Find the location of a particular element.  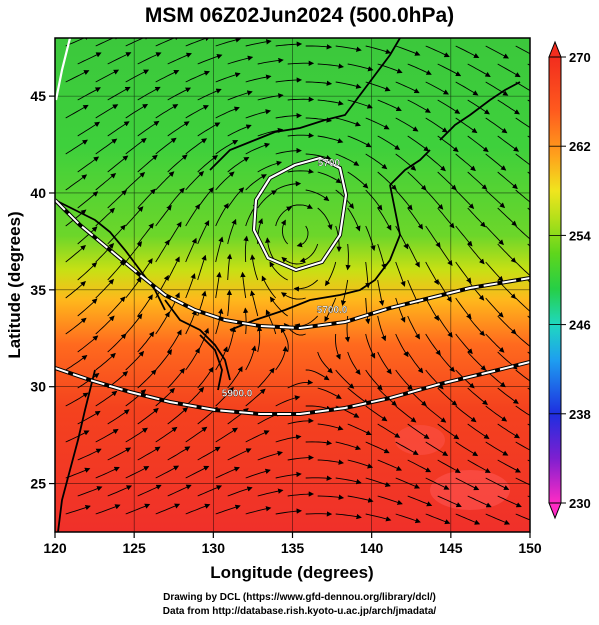

y-axis-label: Latitude (degrees) is located at coordinates (14, 284).